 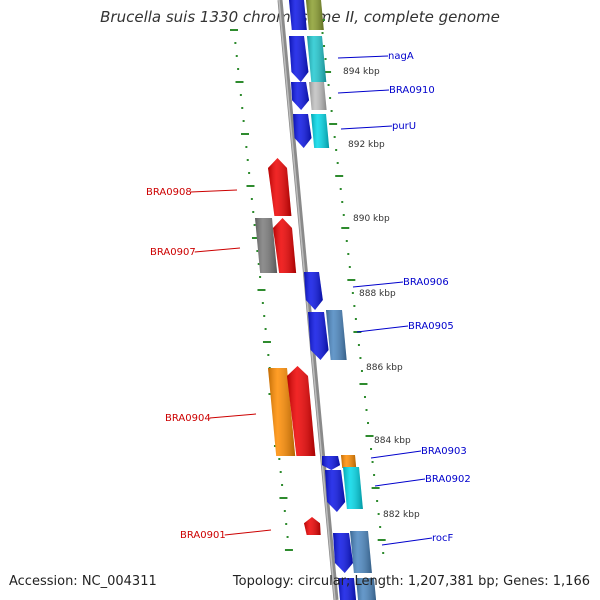 I want to click on accession-text: Accession: NC_004311, so click(x=83, y=581).